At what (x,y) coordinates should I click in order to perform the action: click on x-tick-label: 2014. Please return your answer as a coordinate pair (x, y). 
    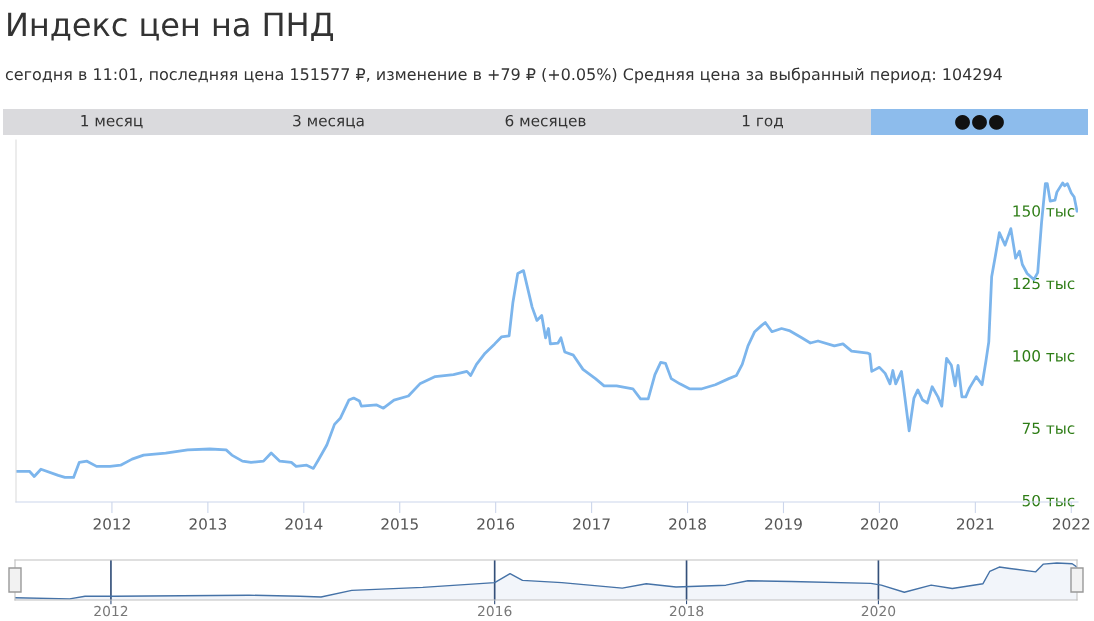
    Looking at the image, I should click on (304, 524).